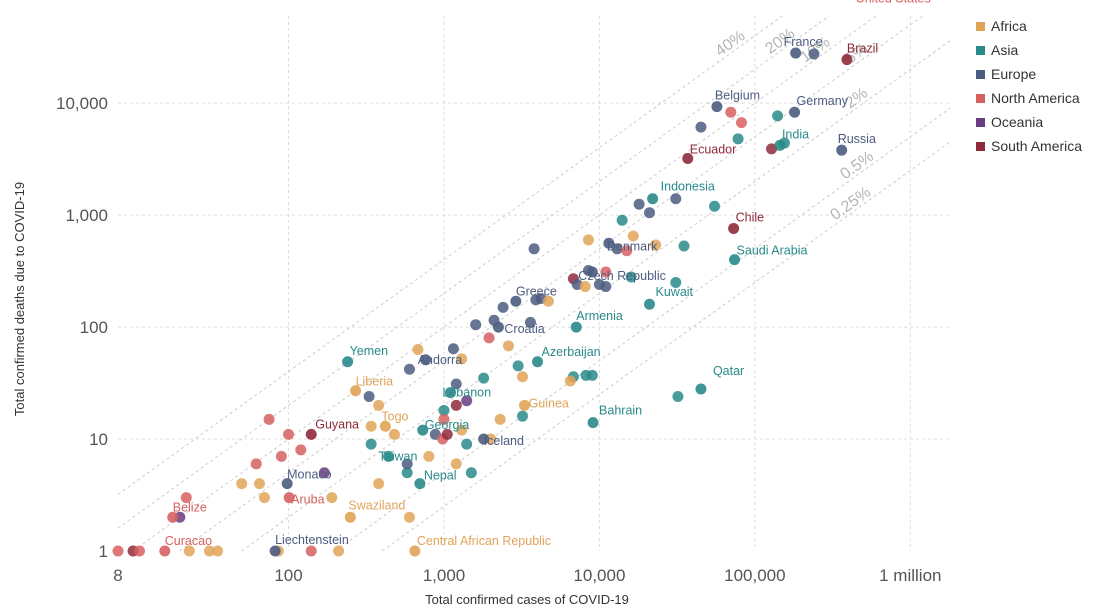  Describe the element at coordinates (527, 599) in the screenshot. I see `x-axis-title: Total confirmed cases of COVID-19` at that location.